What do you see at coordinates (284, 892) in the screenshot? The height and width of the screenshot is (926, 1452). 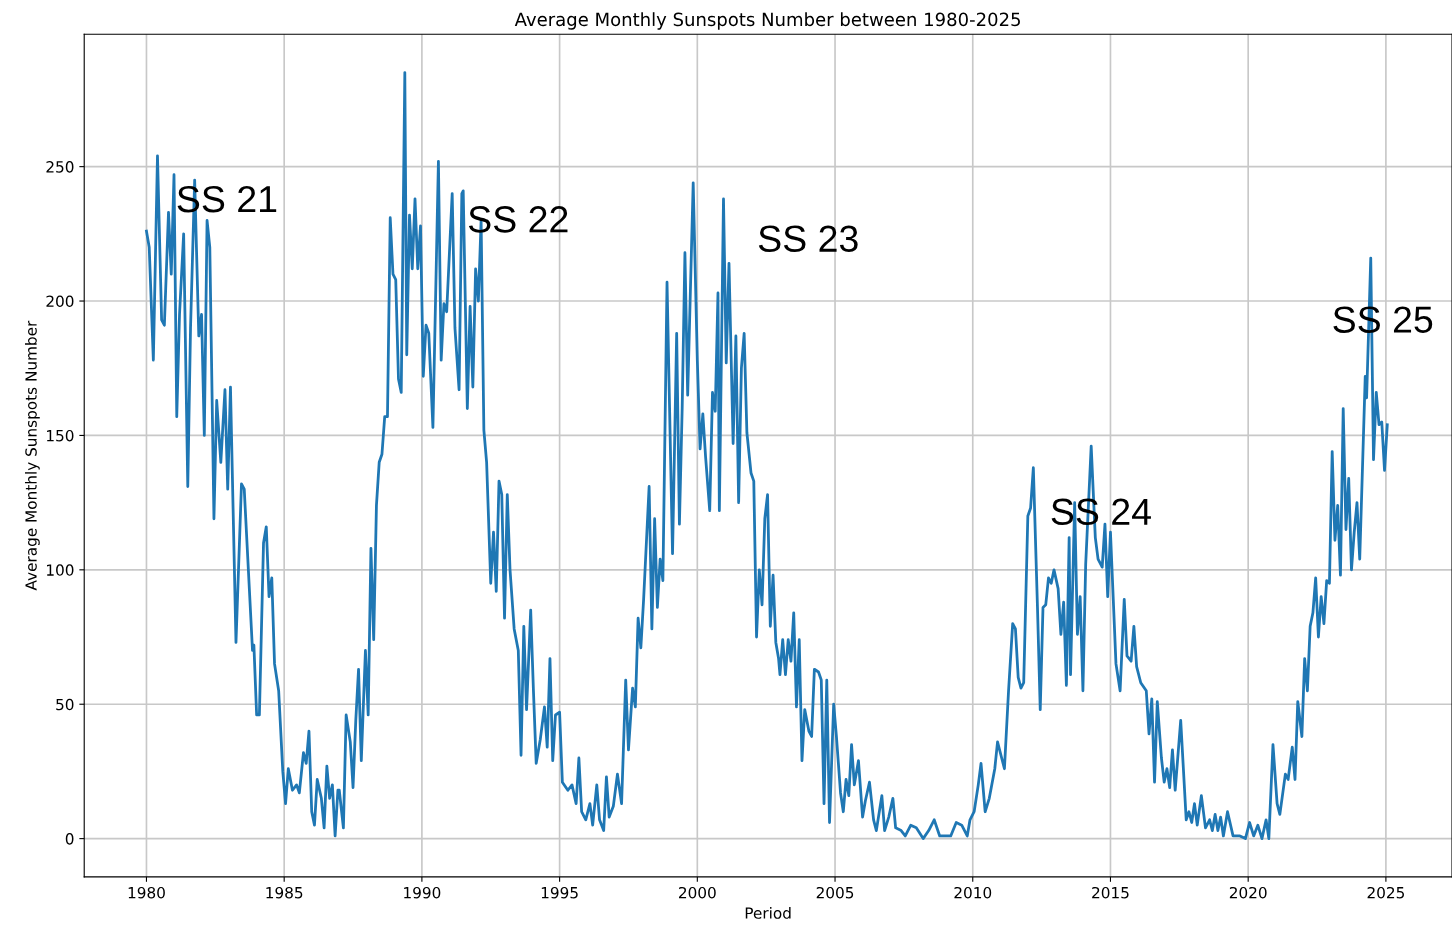 I see `x-tick-label: 1985` at bounding box center [284, 892].